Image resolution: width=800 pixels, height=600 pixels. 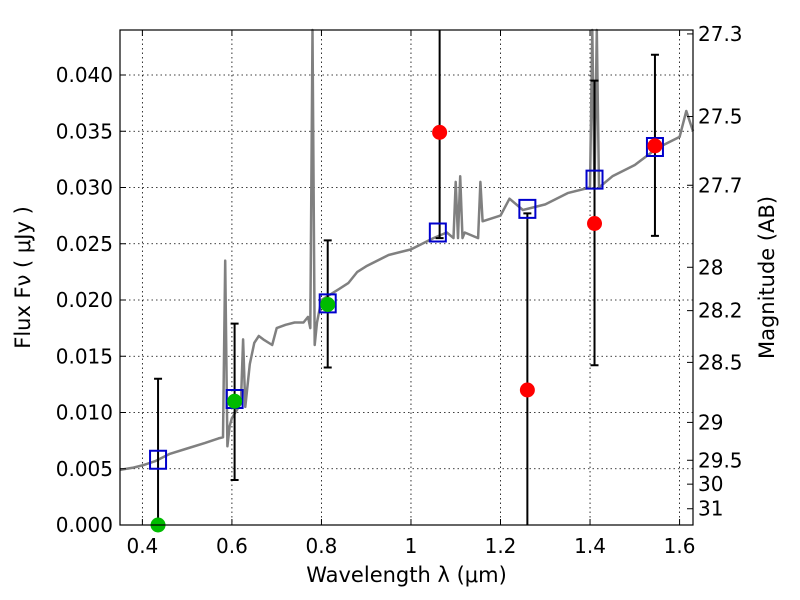 I want to click on y-tick-label: 0.000, so click(x=84, y=525).